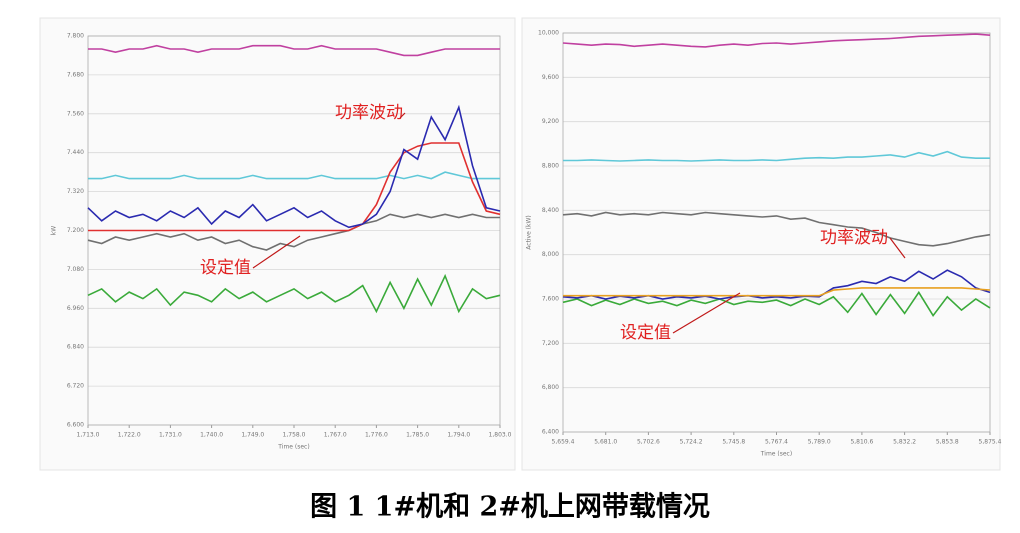 This screenshot has width=1020, height=533. I want to click on y-tick-label: 7.200, so click(75, 230).